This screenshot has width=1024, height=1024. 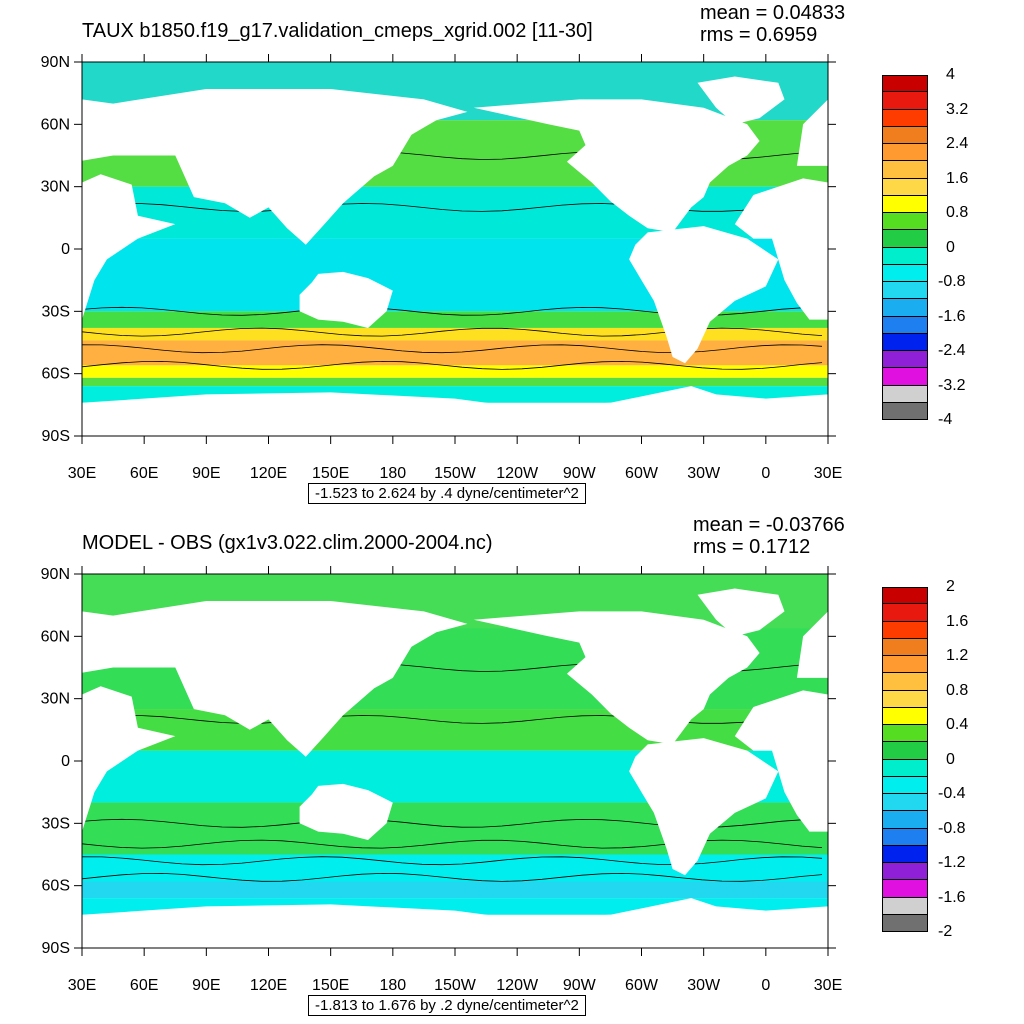 What do you see at coordinates (616, 166) in the screenshot?
I see `north-america-land` at bounding box center [616, 166].